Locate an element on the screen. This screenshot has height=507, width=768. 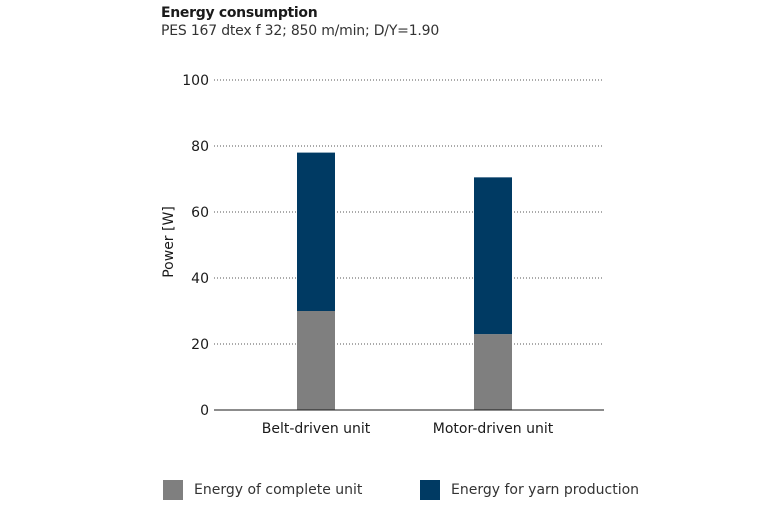
chart-subtitle: PES 167 dtex f 32; 850 m/min; D/Y=1.90 is located at coordinates (300, 31).